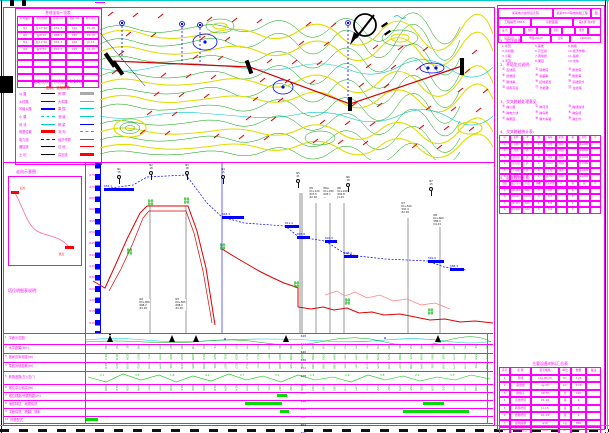 The image size is (609, 433). What do you see at coordinates (537, 75) in the screenshot?
I see `symbol-number-icon: ⑤` at bounding box center [537, 75].